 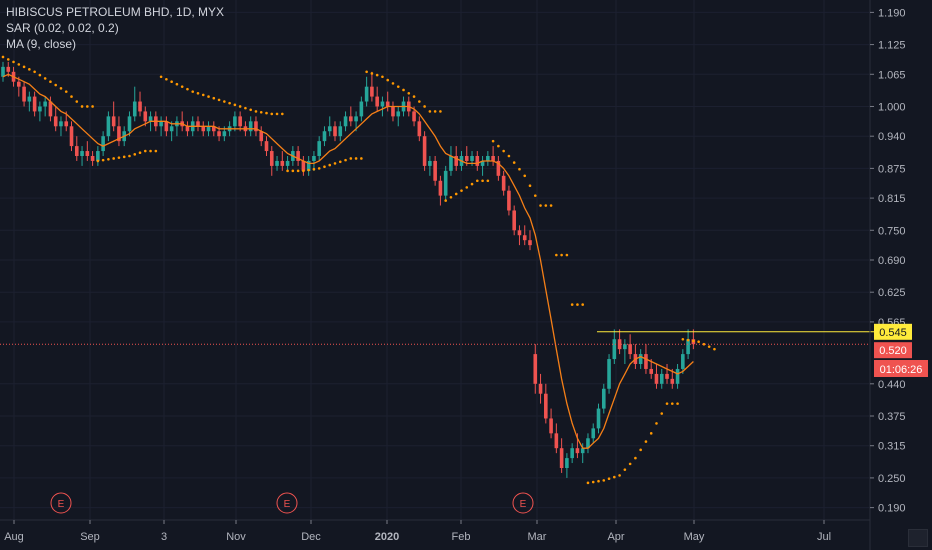 What do you see at coordinates (901, 368) in the screenshot?
I see `countdown-badge` at bounding box center [901, 368].